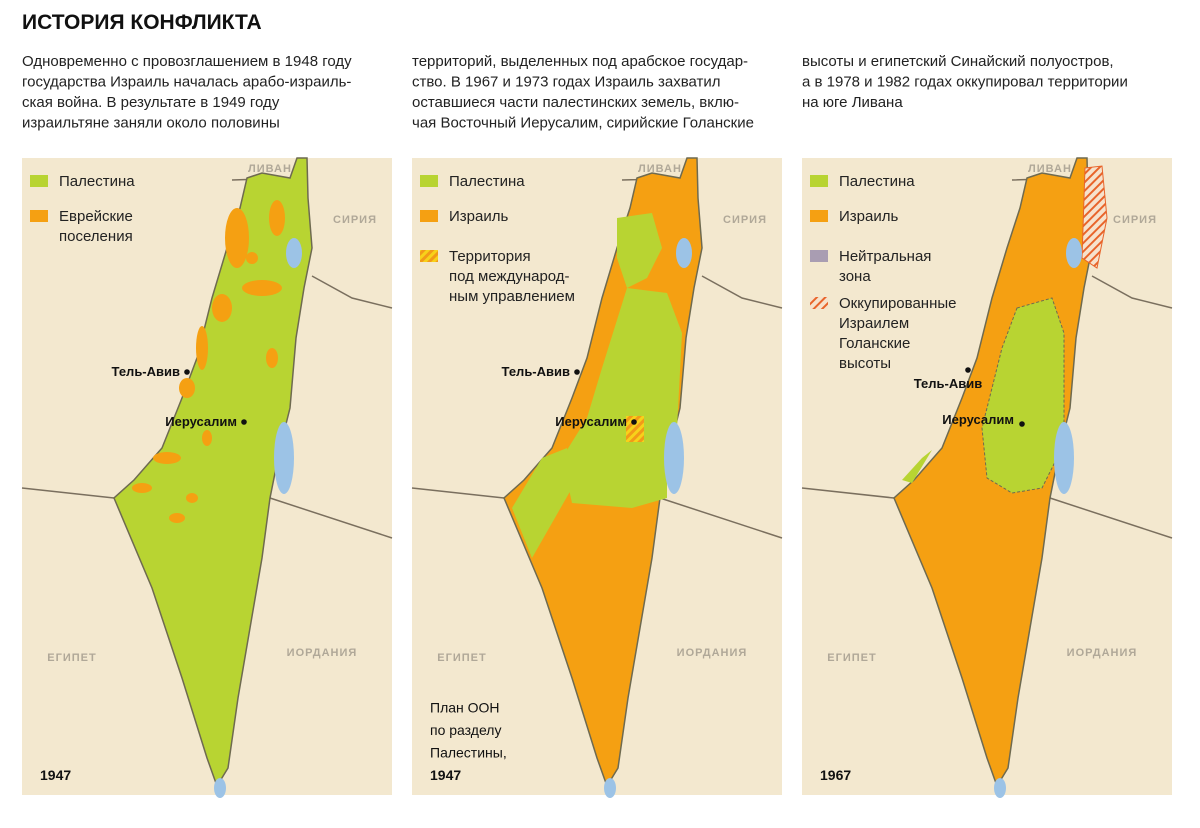 The height and width of the screenshot is (828, 1200). Describe the element at coordinates (512, 296) in the screenshot. I see `legend-label: ным управлением` at that location.